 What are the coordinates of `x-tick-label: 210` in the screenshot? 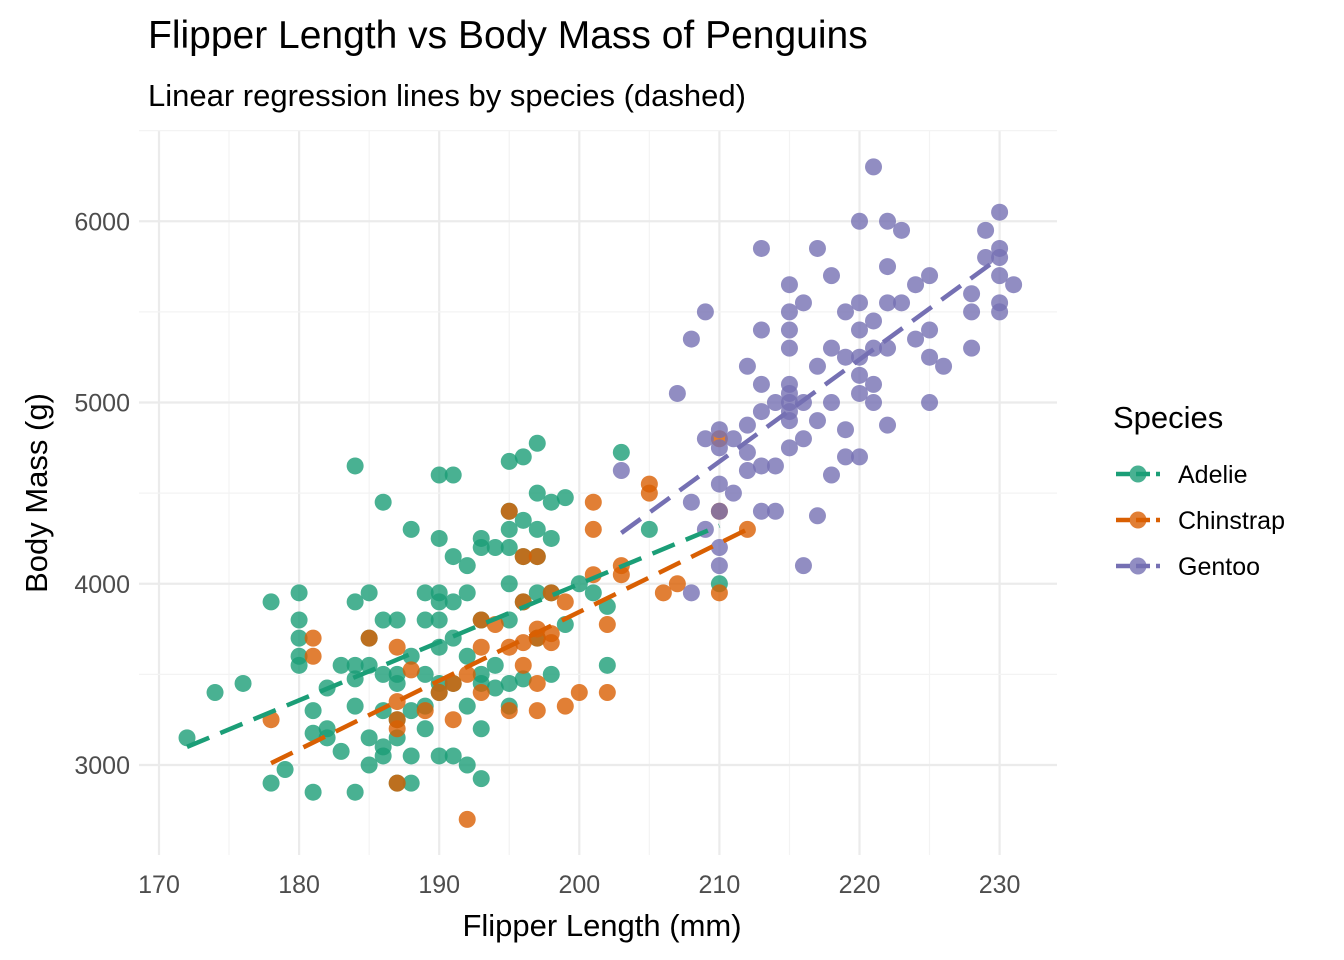 It's located at (720, 885).